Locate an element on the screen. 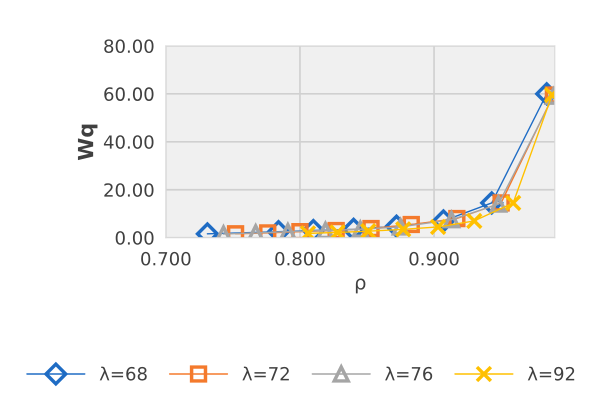 The height and width of the screenshot is (417, 603). legend-label: λ=76 is located at coordinates (408, 373).